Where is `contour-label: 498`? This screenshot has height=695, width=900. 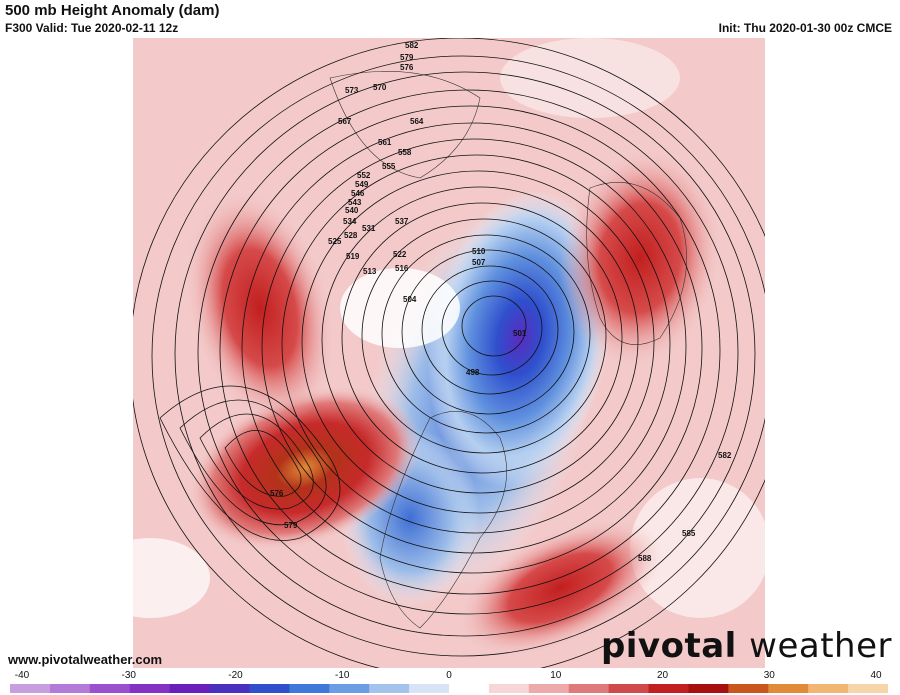 contour-label: 498 is located at coordinates (473, 372).